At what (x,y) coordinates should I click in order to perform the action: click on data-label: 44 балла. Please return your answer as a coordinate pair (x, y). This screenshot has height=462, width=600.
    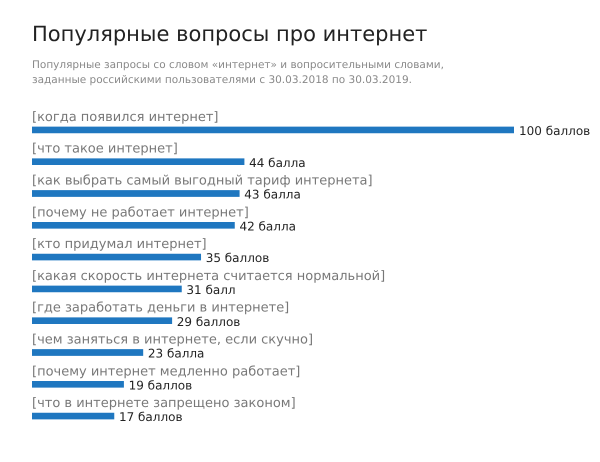
    Looking at the image, I should click on (277, 163).